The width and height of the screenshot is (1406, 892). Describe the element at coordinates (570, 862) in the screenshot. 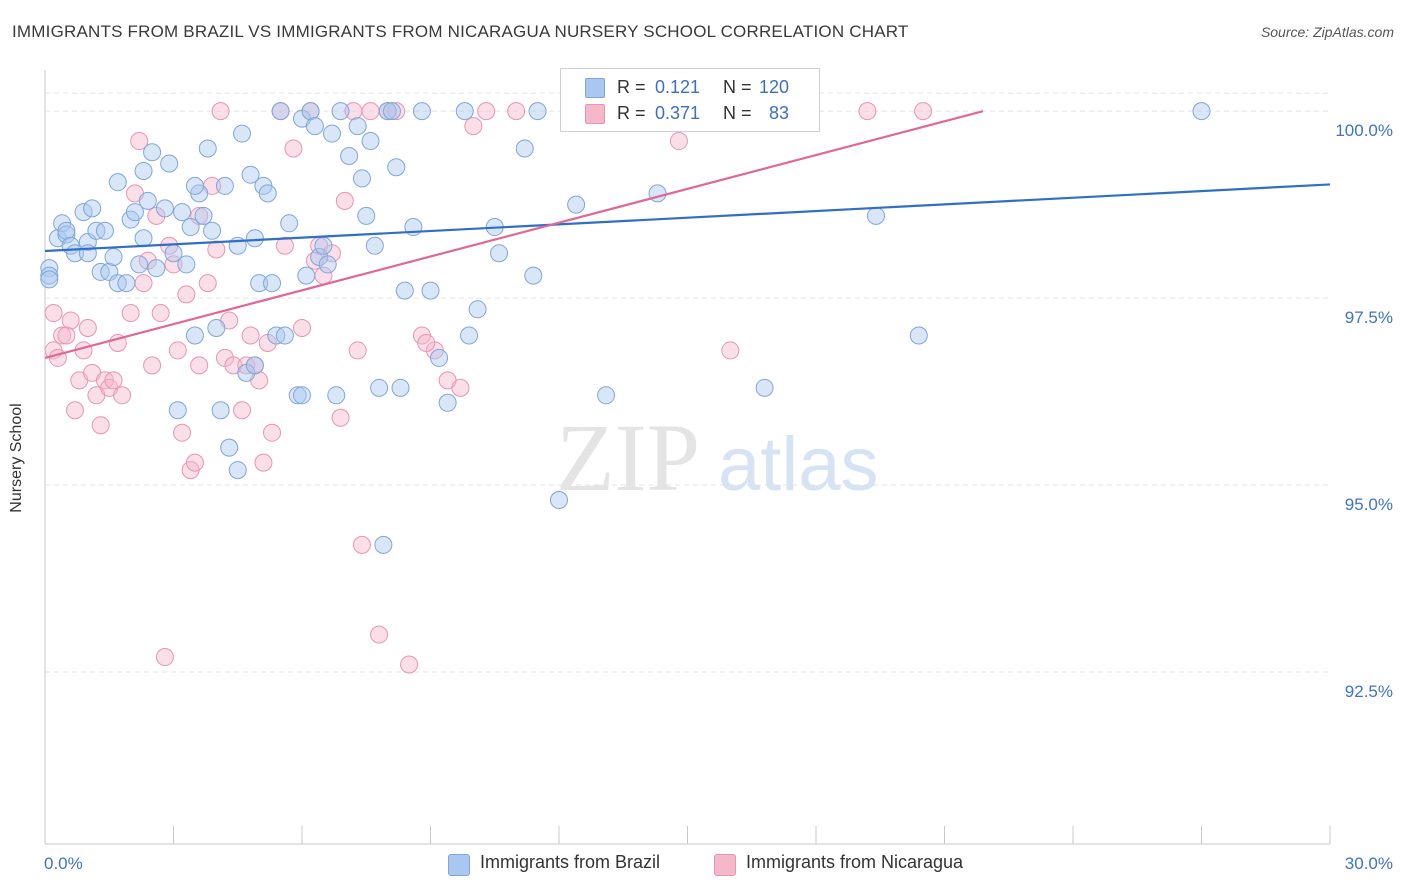

I see `bottom-brazil-label: Immigrants from Brazil` at that location.